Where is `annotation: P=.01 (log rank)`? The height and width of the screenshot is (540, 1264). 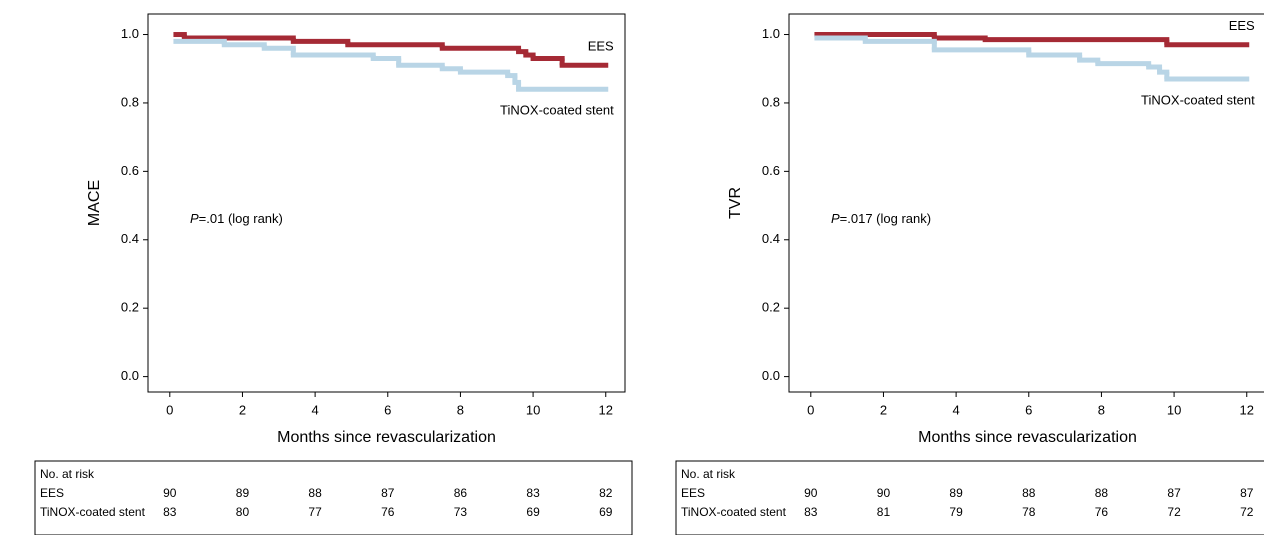
annotation: P=.01 (log rank) is located at coordinates (236, 218).